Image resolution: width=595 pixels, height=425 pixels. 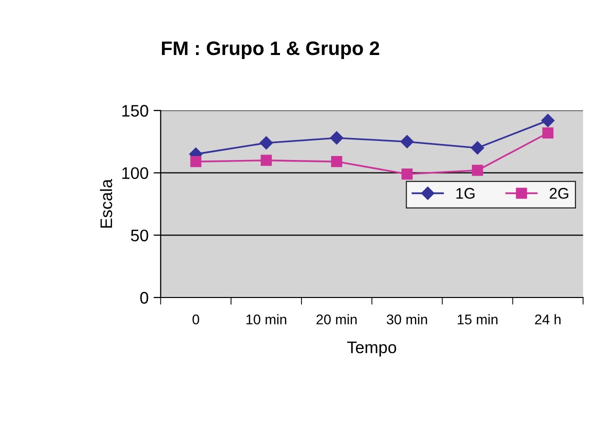 What do you see at coordinates (135, 173) in the screenshot?
I see `y-tick-label: 100` at bounding box center [135, 173].